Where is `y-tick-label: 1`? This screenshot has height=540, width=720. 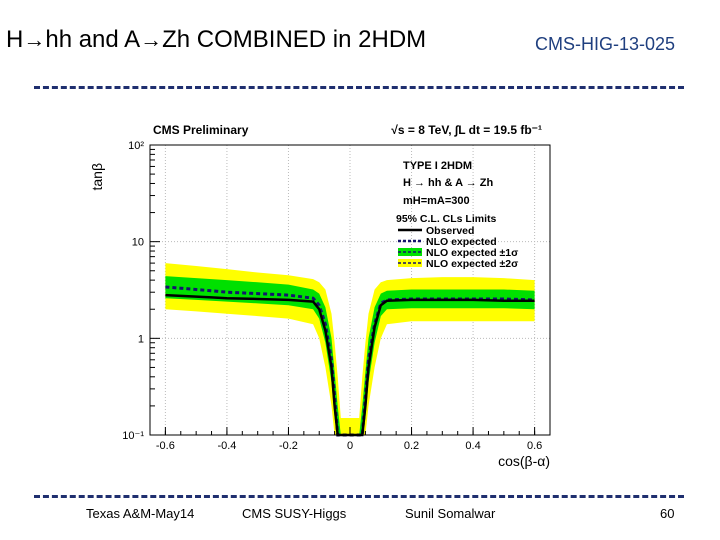
y-tick-label: 1 is located at coordinates (141, 339).